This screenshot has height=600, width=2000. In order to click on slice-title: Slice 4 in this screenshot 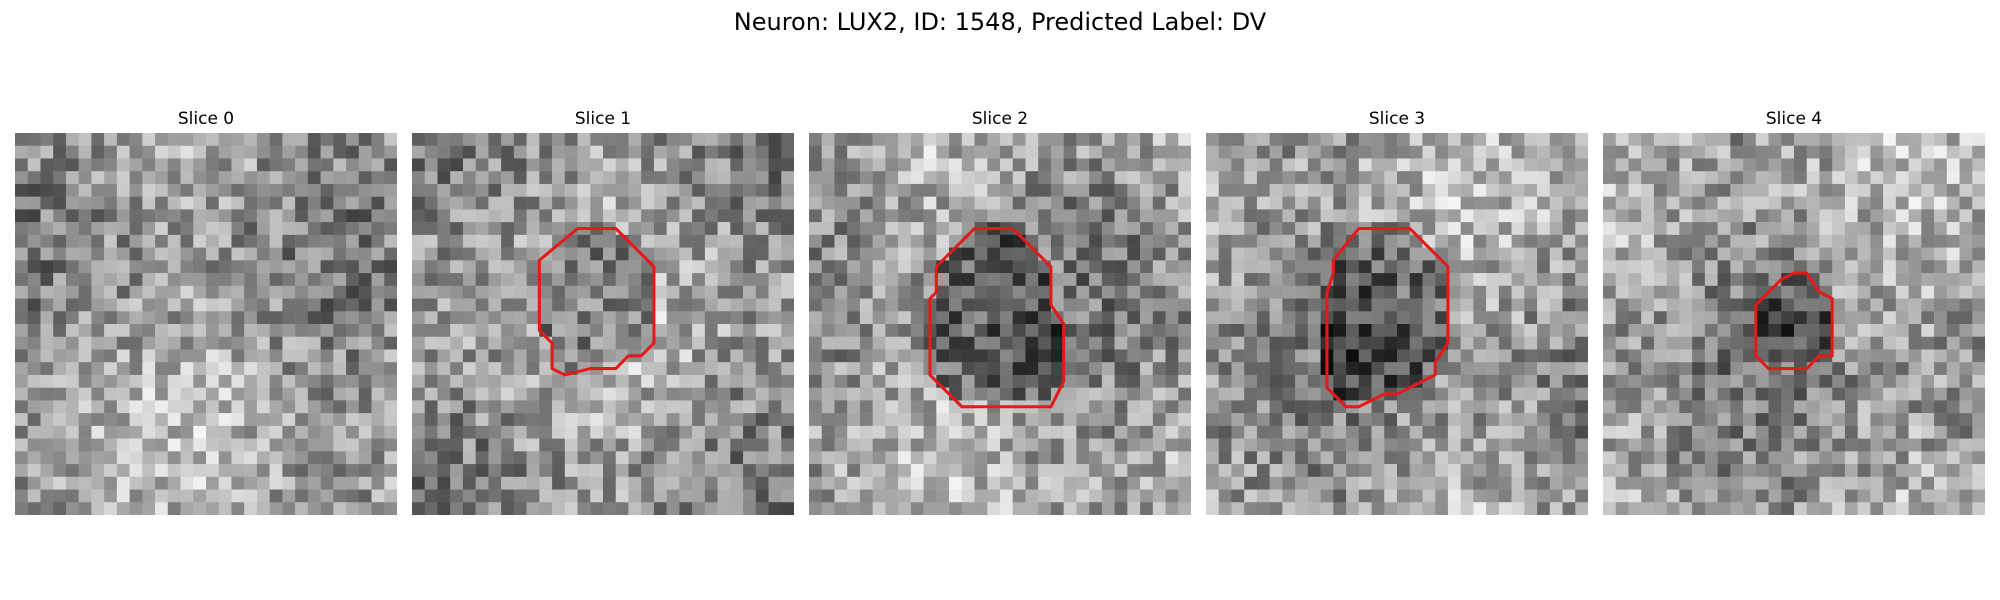, I will do `click(1794, 119)`.